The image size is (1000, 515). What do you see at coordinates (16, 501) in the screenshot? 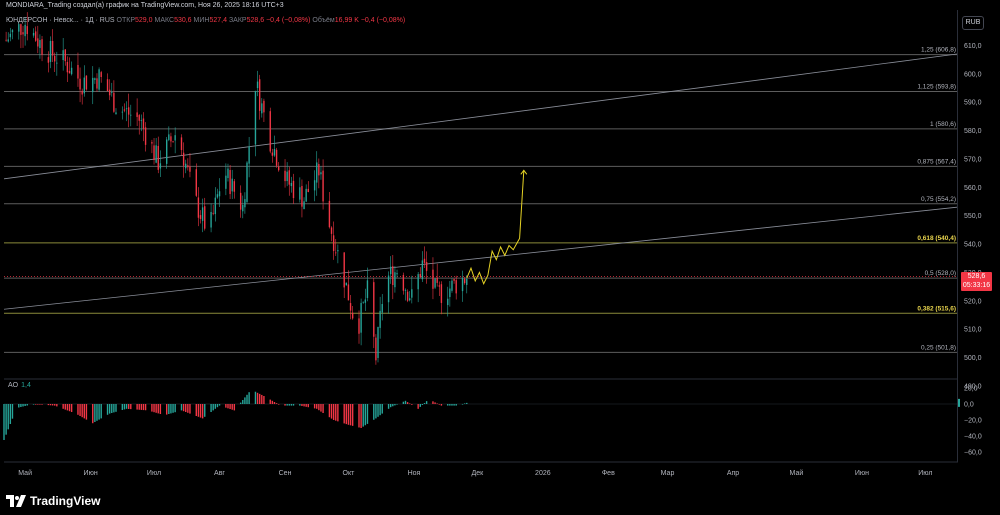
I see `tradingview-logo-icon` at bounding box center [16, 501].